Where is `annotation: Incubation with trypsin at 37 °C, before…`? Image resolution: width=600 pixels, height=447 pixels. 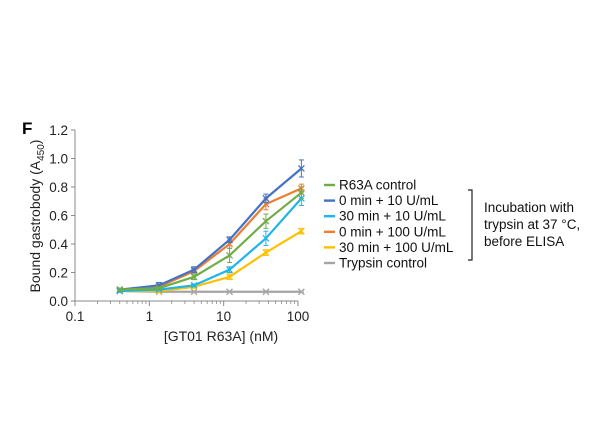
annotation: Incubation with trypsin at 37 °C, before… is located at coordinates (532, 224).